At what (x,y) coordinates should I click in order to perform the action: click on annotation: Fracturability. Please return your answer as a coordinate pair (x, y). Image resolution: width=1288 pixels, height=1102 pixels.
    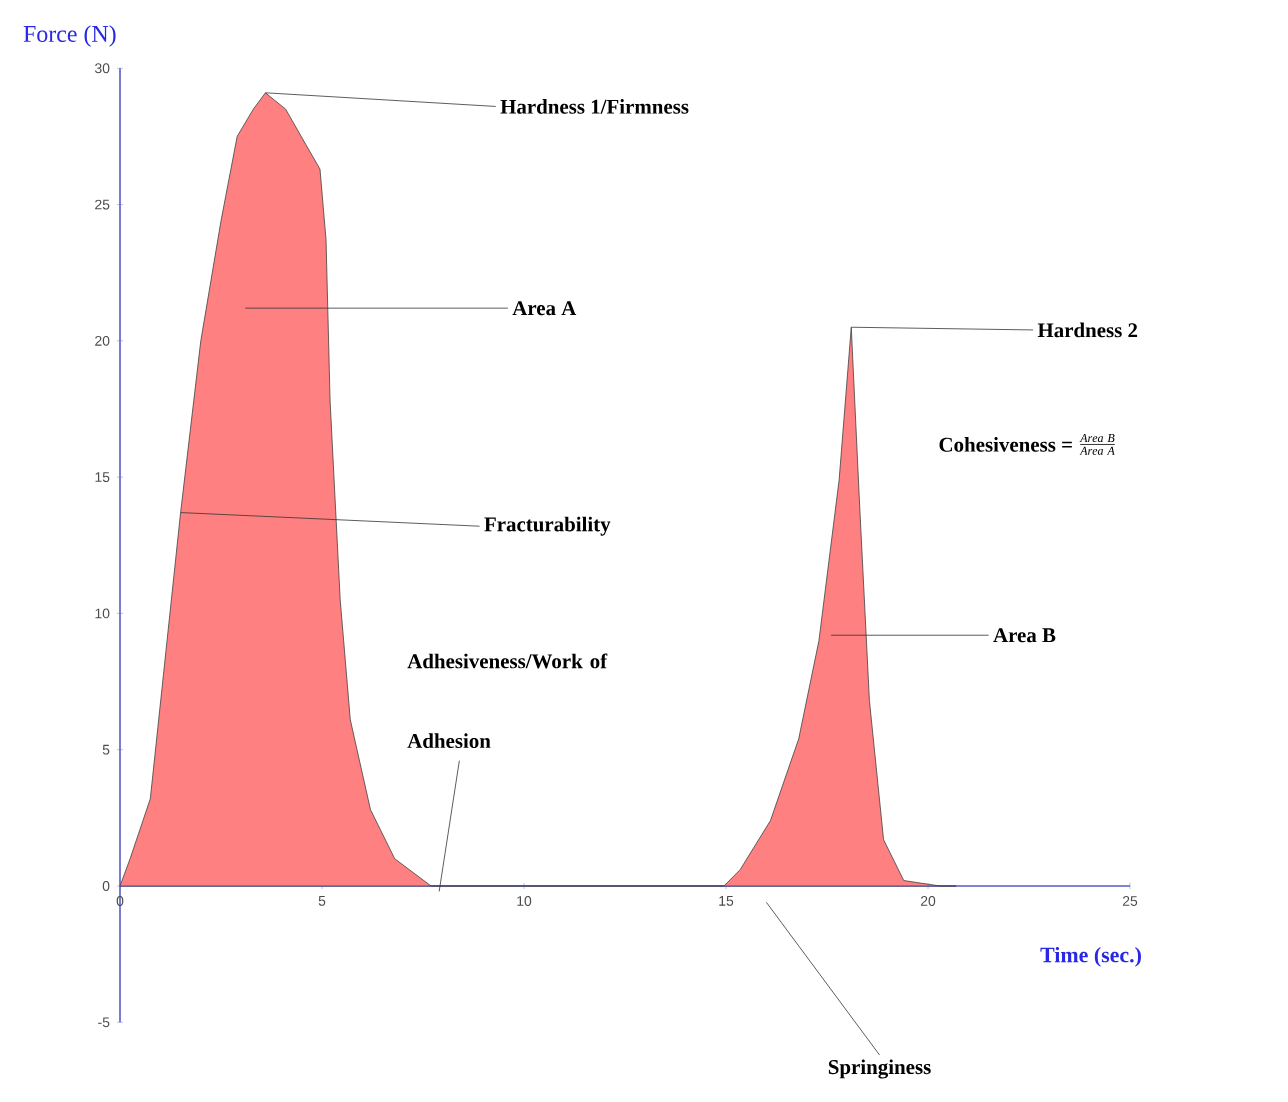
    Looking at the image, I should click on (547, 526).